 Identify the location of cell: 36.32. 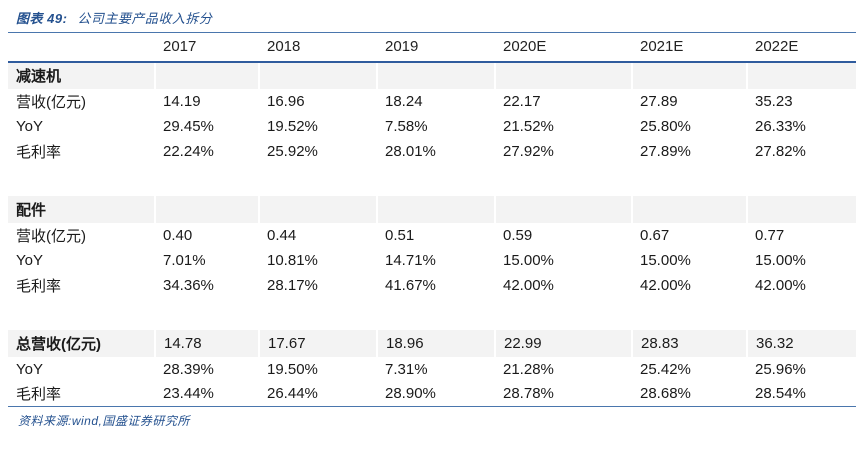
(801, 343).